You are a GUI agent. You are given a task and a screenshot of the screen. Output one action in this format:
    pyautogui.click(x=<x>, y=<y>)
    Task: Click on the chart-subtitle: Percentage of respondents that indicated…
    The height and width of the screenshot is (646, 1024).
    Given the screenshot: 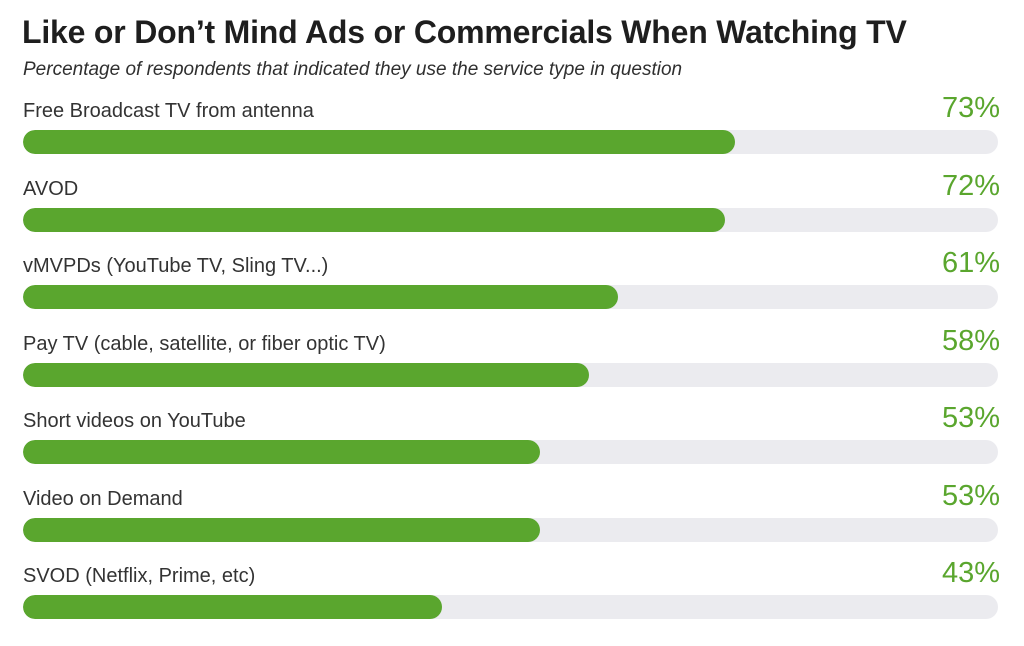 What is the action you would take?
    pyautogui.click(x=353, y=69)
    